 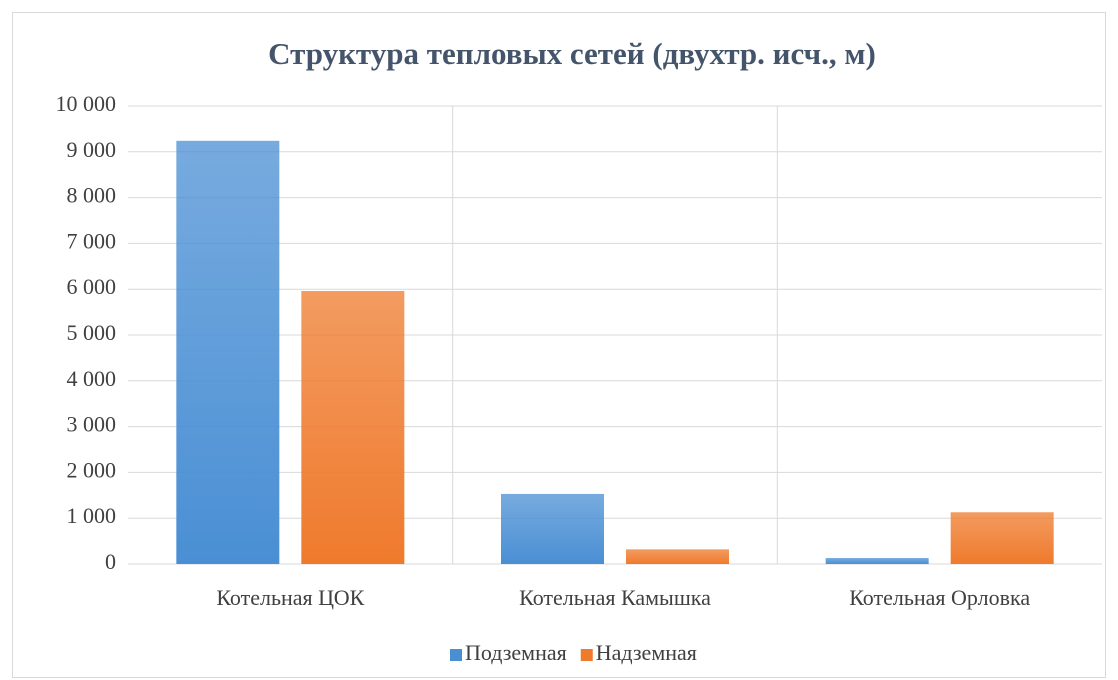 I want to click on y-tick-label: 6 000, so click(x=92, y=286).